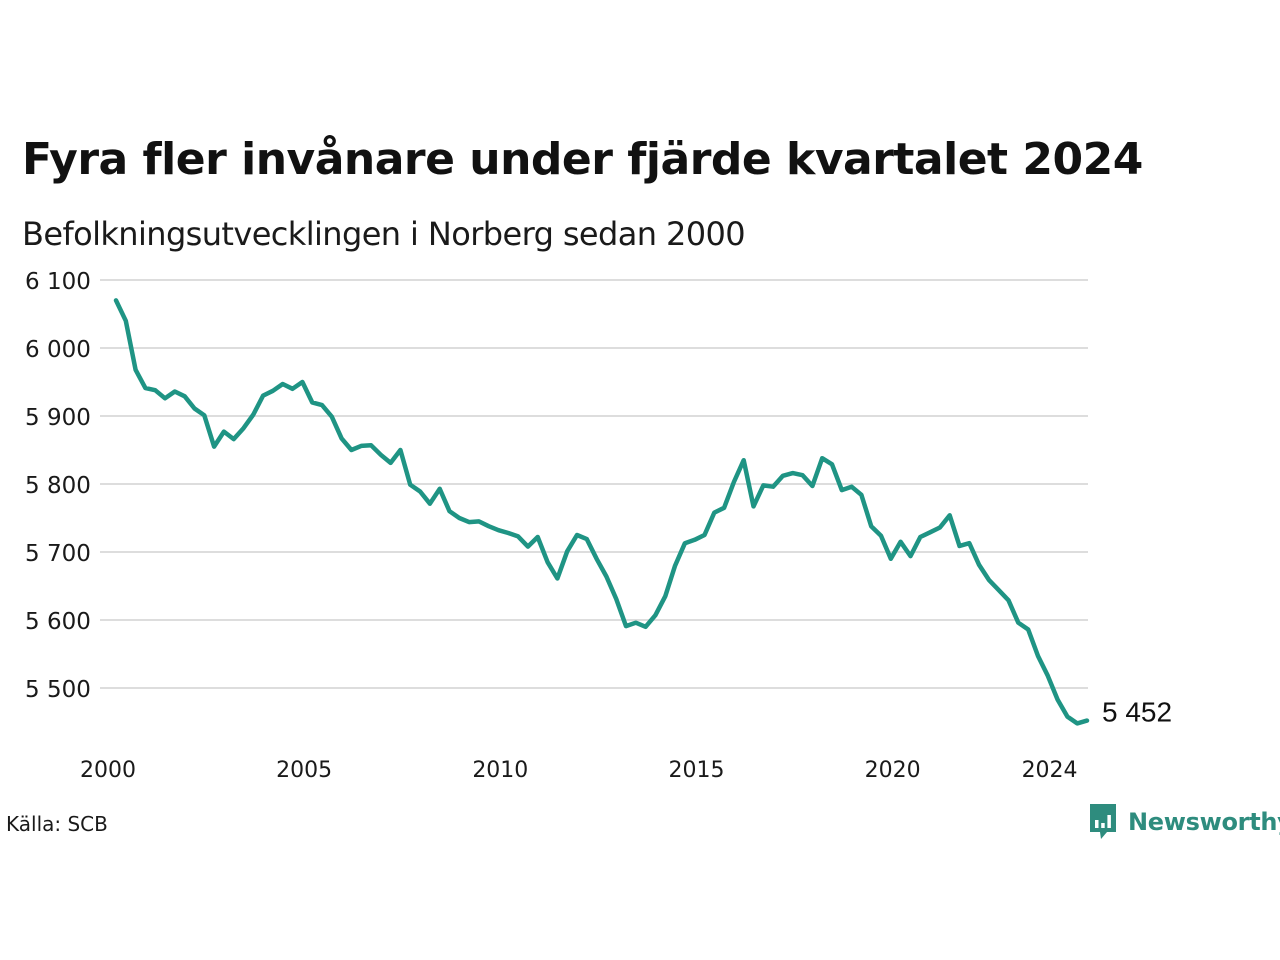  I want to click on y-tick-label: 5 800, so click(58, 486).